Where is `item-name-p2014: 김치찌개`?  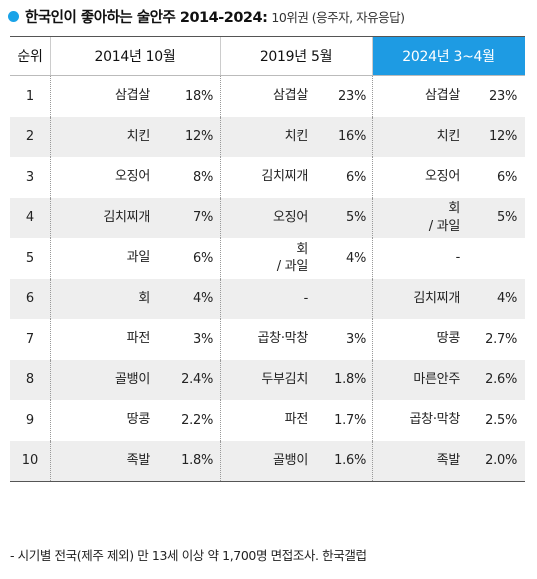
item-name-p2014: 김치찌개 is located at coordinates (126, 217).